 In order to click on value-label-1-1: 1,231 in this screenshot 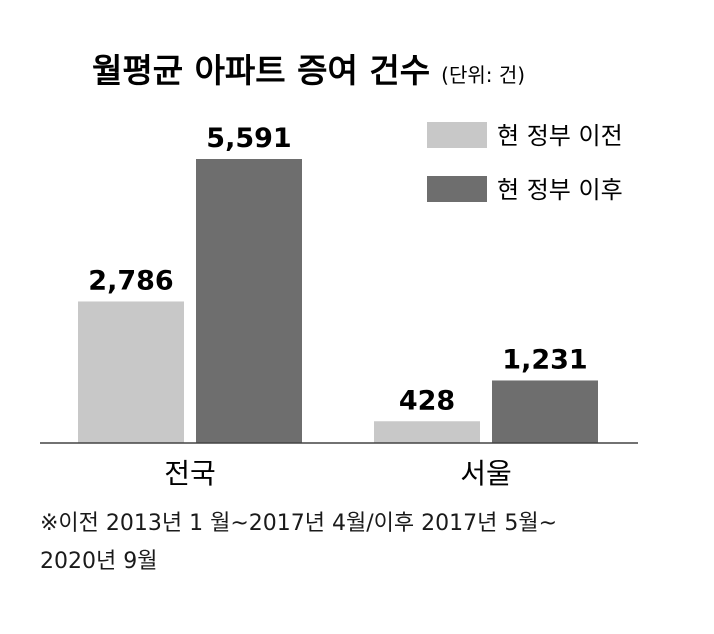, I will do `click(544, 359)`.